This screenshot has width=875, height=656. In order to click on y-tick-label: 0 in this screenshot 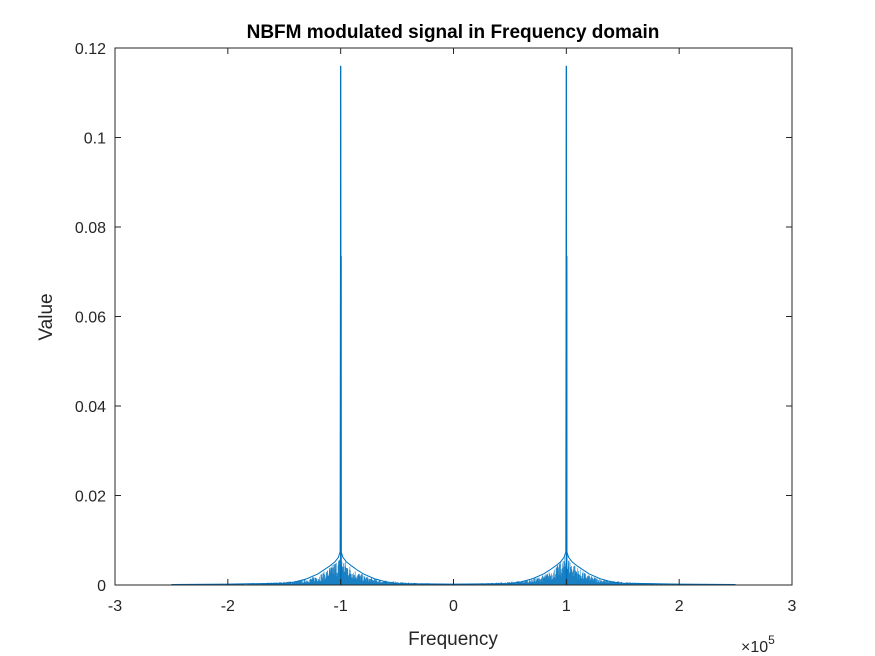, I will do `click(101, 586)`.